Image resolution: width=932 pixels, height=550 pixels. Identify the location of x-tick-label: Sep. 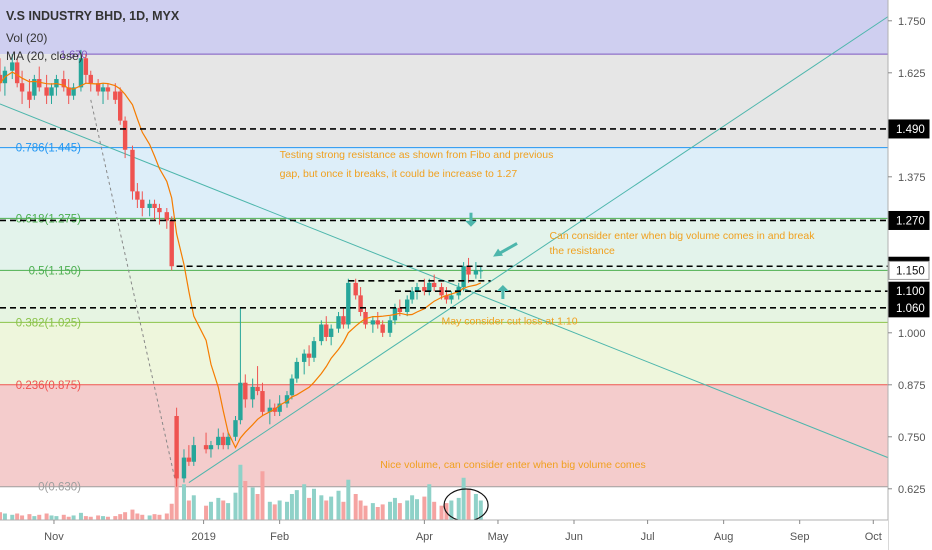
(800, 537).